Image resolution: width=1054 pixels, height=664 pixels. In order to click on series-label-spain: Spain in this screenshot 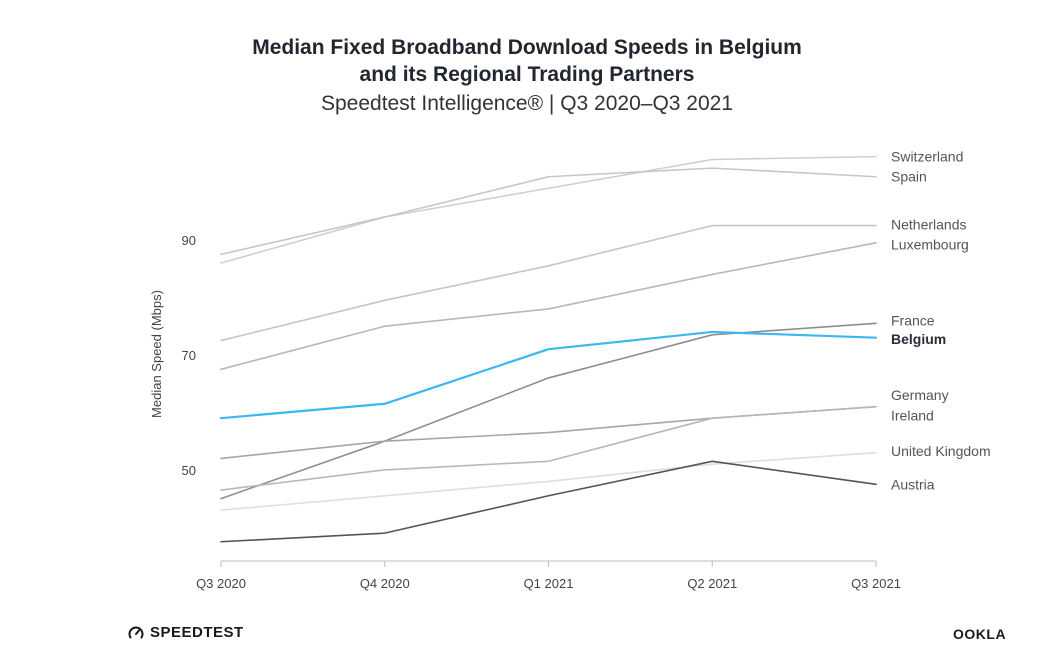, I will do `click(909, 177)`.